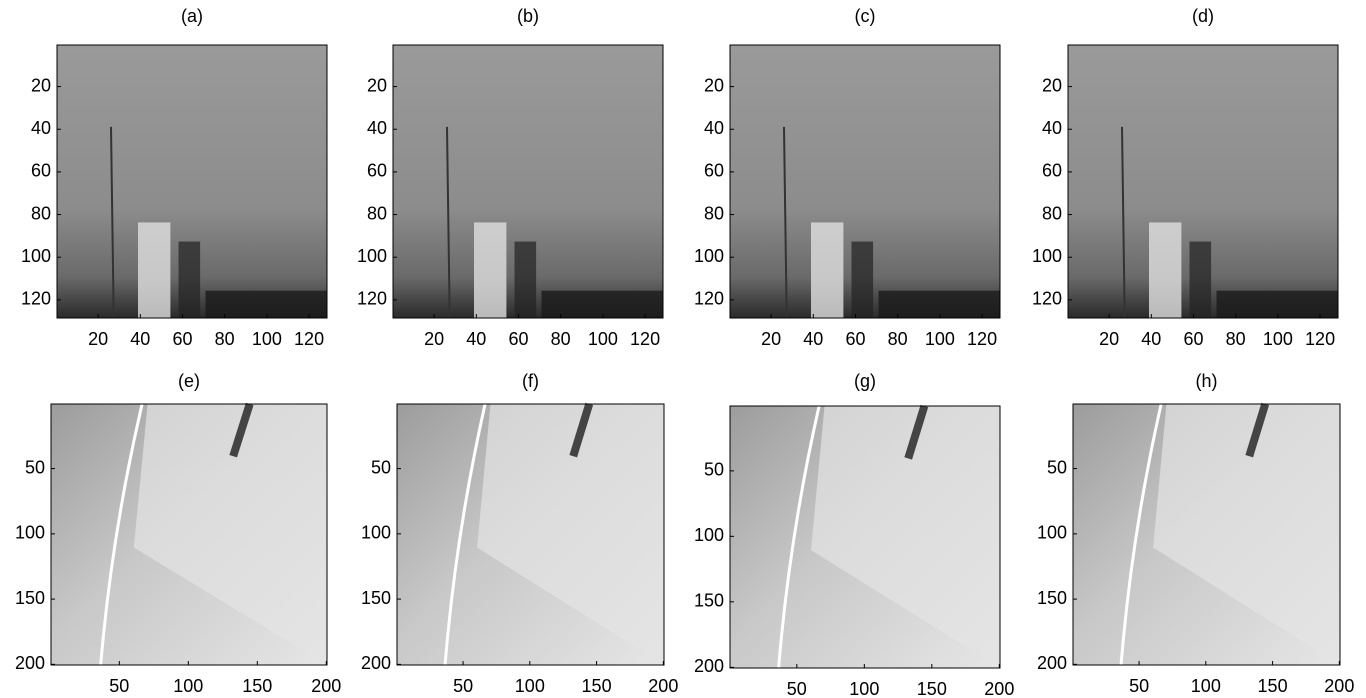 This screenshot has width=1366, height=698. What do you see at coordinates (1203, 16) in the screenshot?
I see `panel-title: (d)` at bounding box center [1203, 16].